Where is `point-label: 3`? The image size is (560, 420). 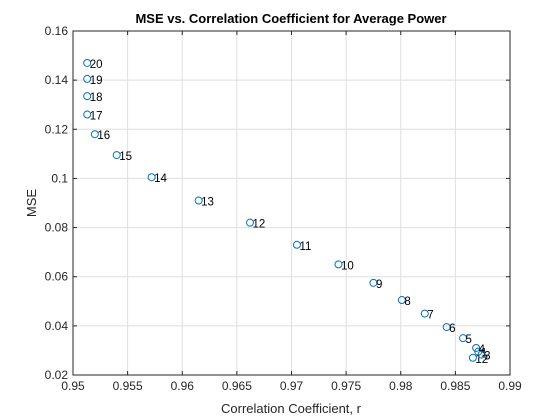
point-label: 3 is located at coordinates (487, 357).